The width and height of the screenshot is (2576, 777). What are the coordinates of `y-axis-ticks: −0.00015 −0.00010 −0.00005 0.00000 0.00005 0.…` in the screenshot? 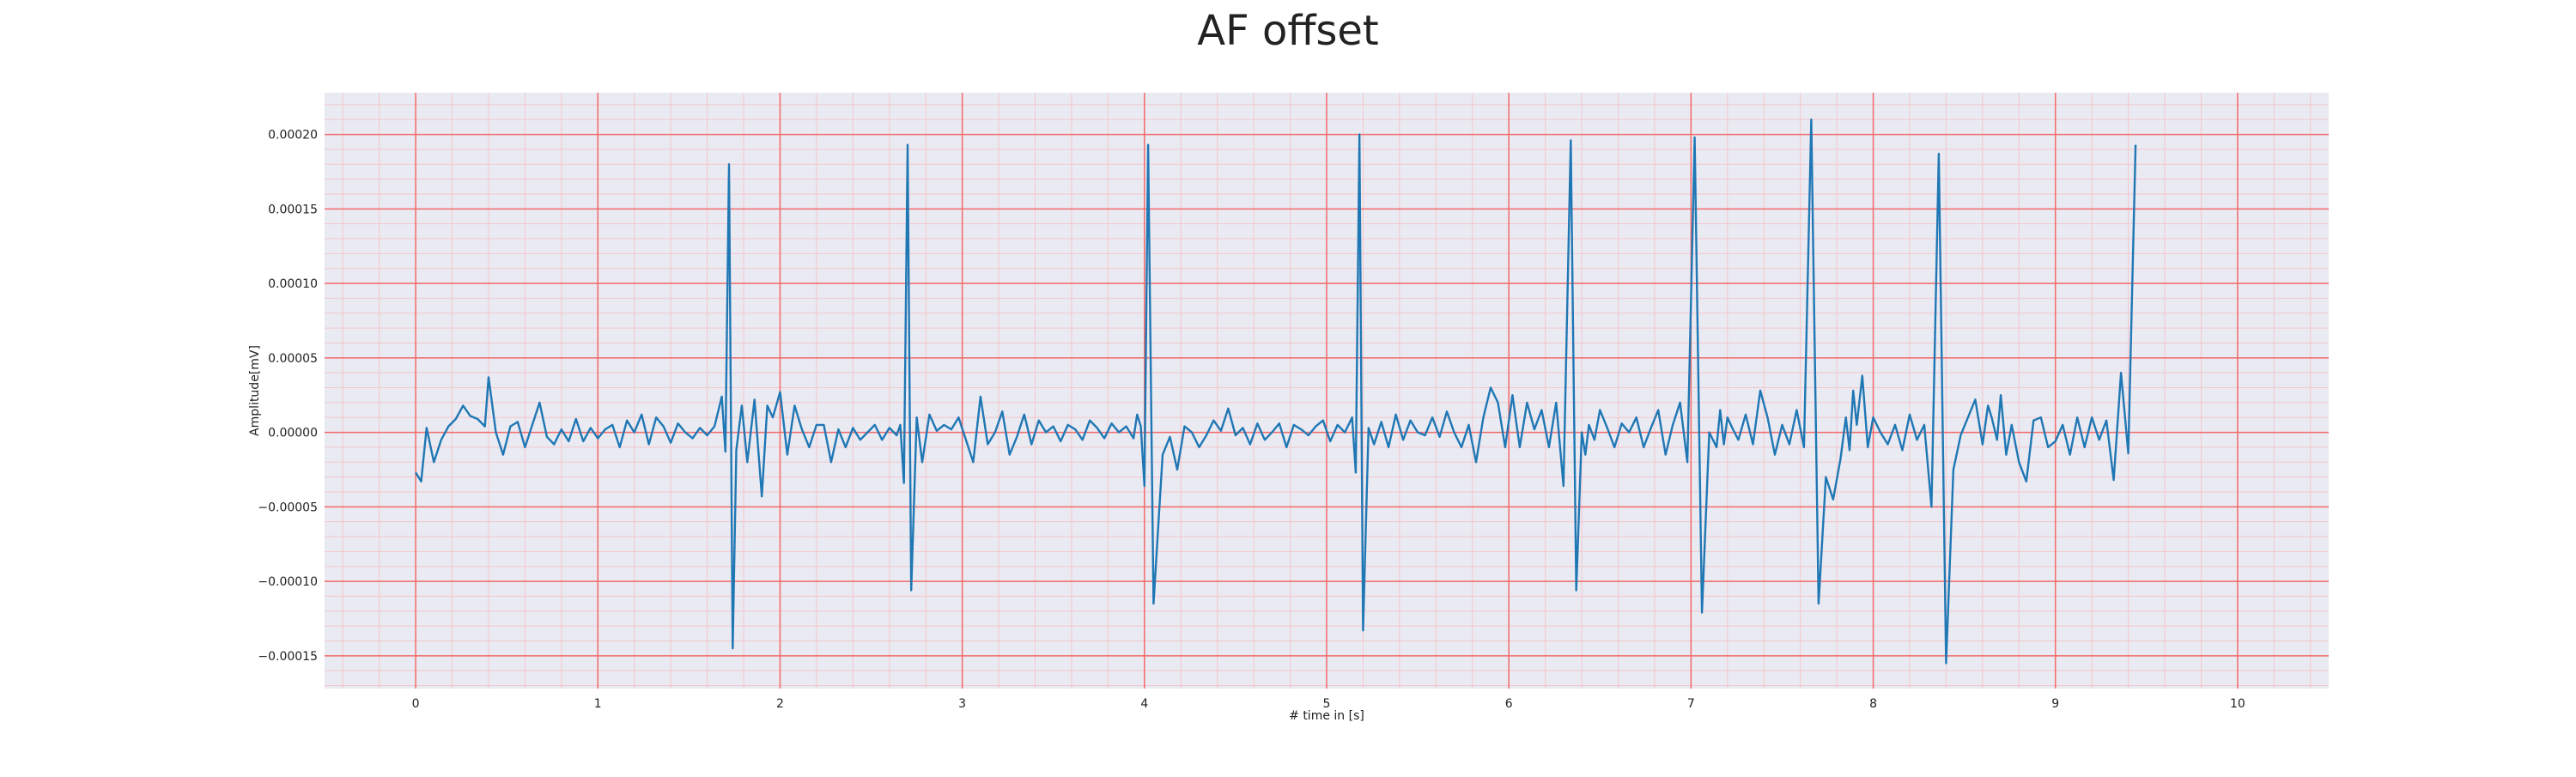 It's located at (288, 396).